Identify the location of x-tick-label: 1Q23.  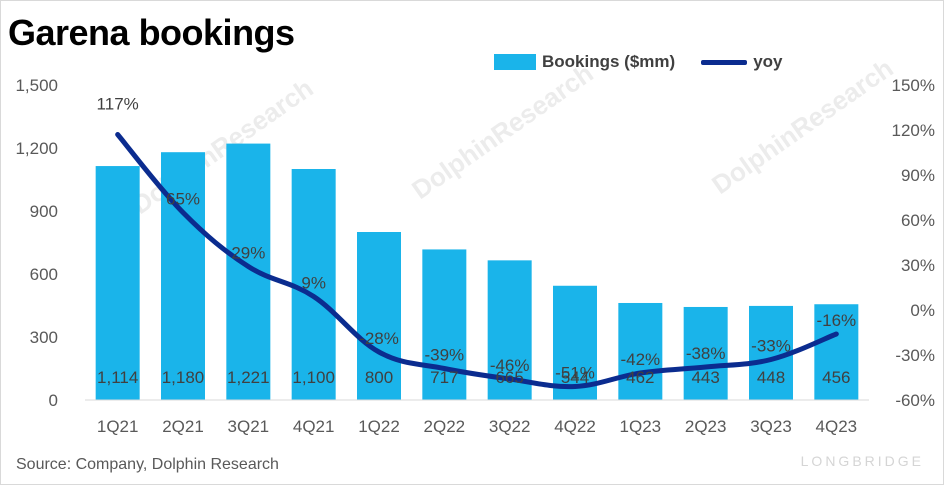
(641, 426).